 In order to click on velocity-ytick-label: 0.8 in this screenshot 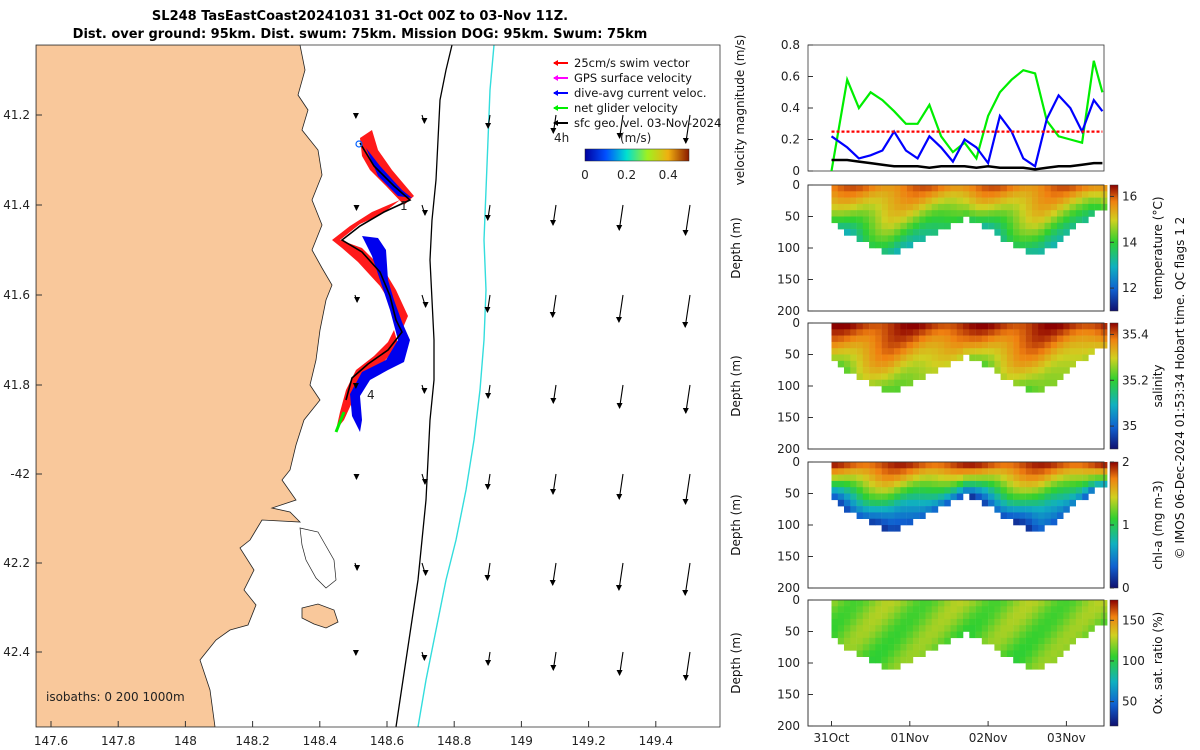, I will do `click(790, 45)`.